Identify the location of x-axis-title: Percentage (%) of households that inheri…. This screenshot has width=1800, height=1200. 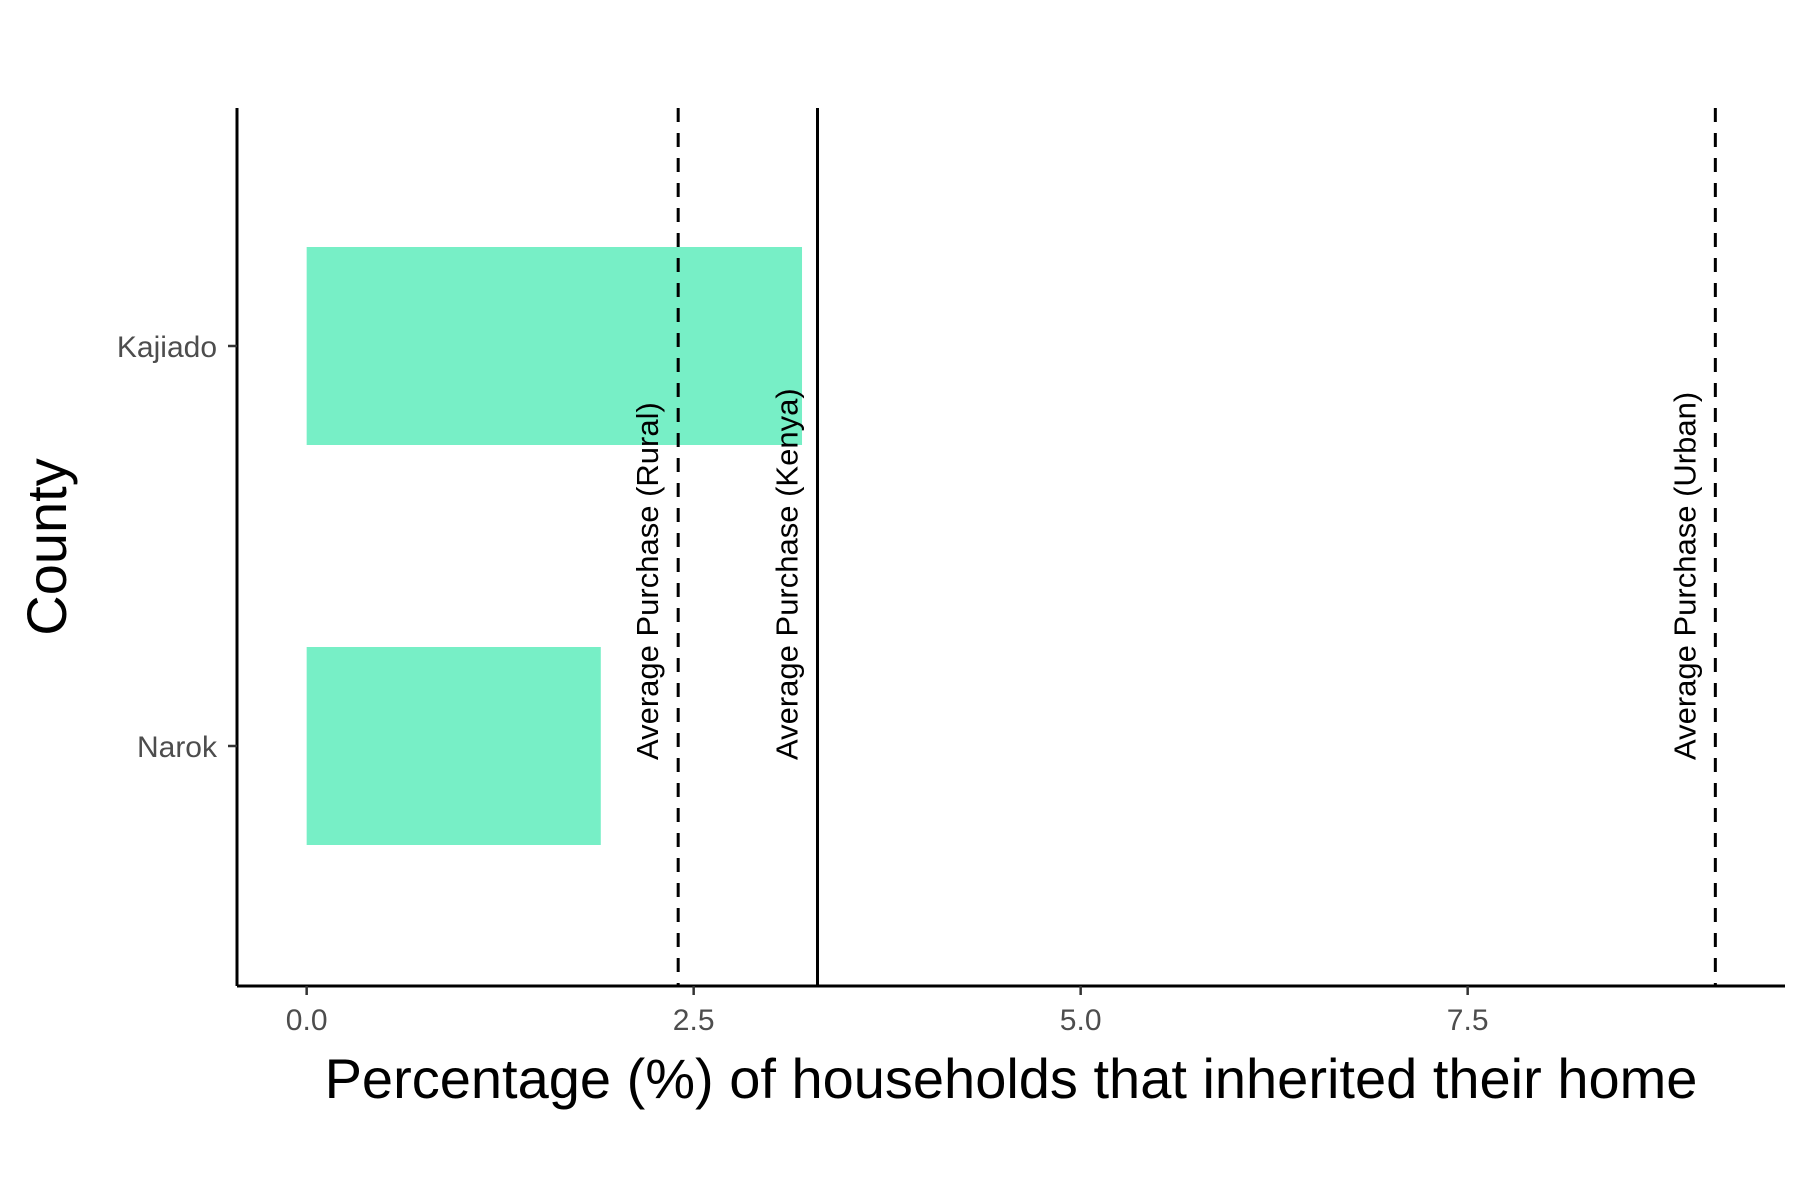
(1011, 1078).